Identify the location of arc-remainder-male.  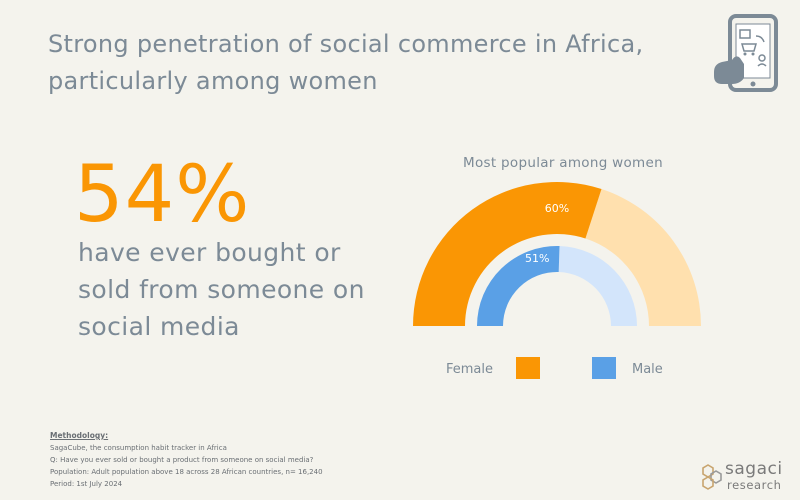
(597, 286).